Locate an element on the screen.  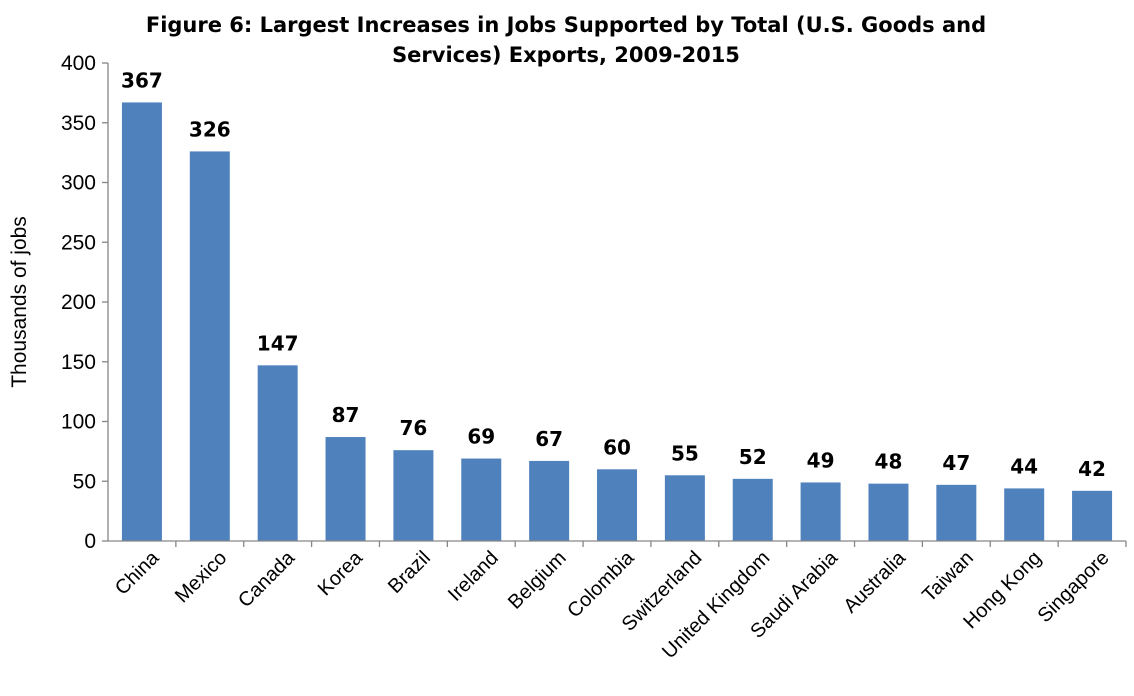
x-tick-label: Belgium is located at coordinates (537, 580).